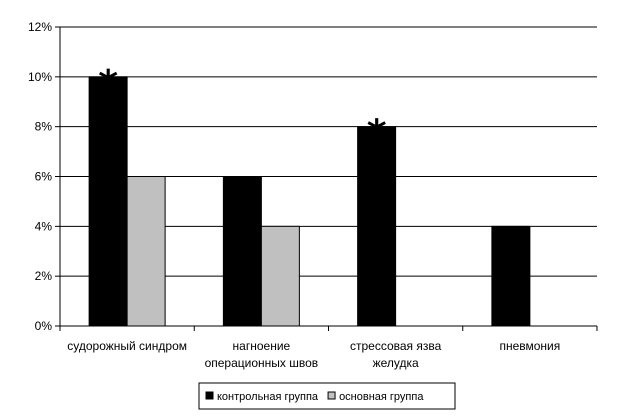 This screenshot has height=417, width=621. What do you see at coordinates (44, 276) in the screenshot?
I see `y-tick-label: 2%` at bounding box center [44, 276].